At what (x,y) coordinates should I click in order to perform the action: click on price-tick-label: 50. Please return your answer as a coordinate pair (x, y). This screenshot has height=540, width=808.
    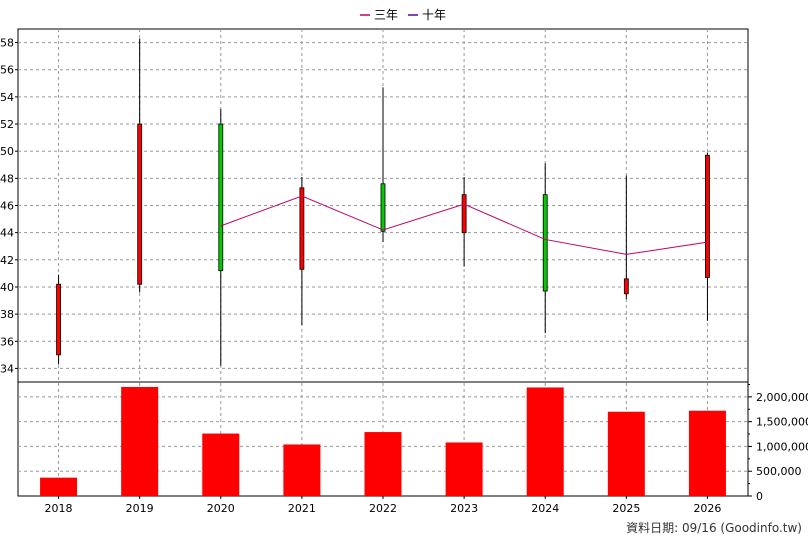
    Looking at the image, I should click on (7, 151).